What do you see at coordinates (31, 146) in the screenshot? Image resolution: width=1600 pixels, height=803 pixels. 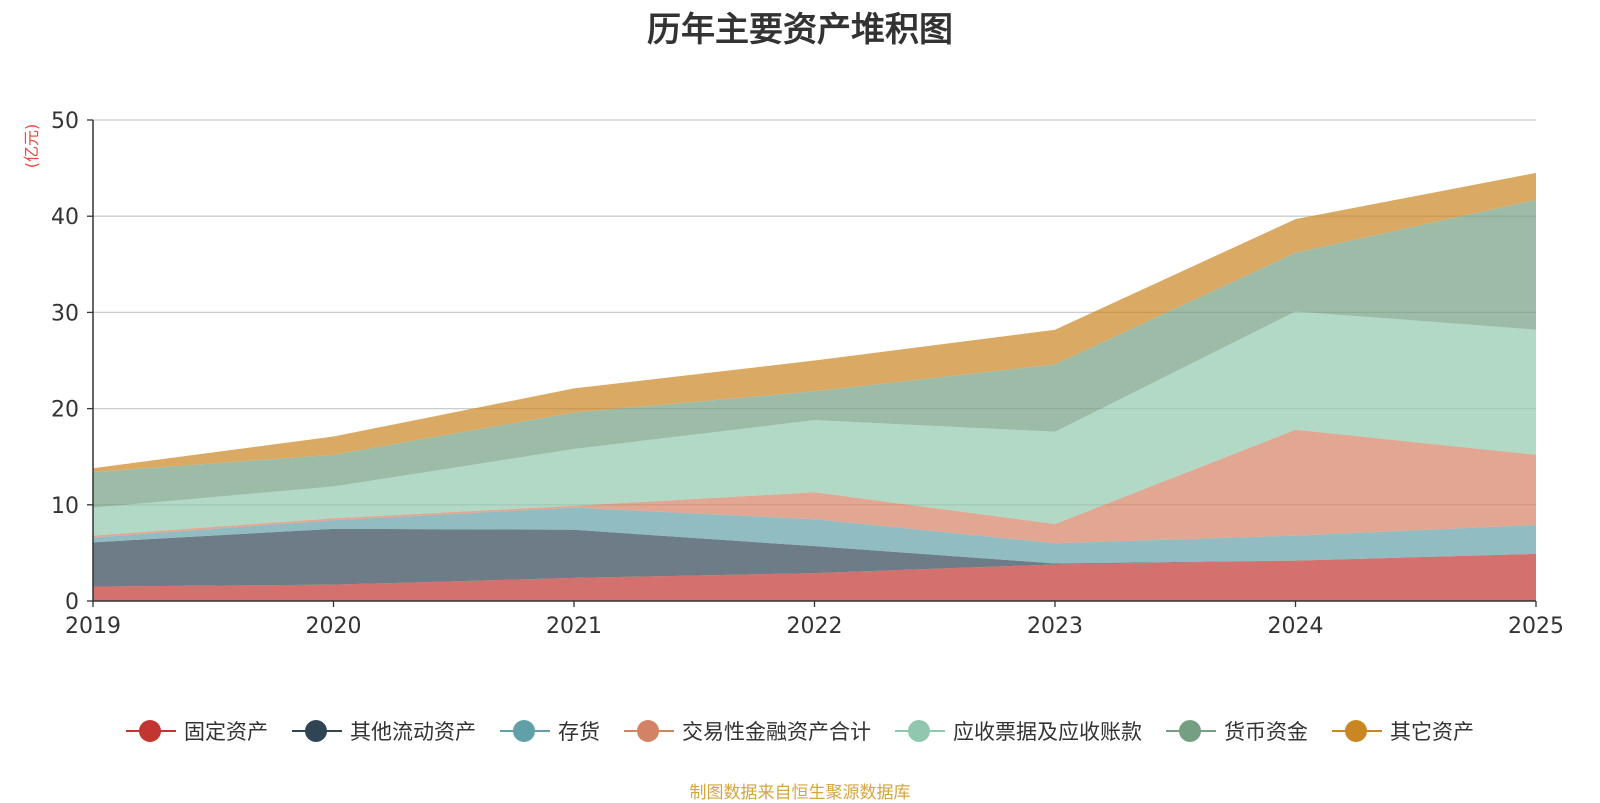 I see `y-axis-unit-label: (亿元)` at bounding box center [31, 146].